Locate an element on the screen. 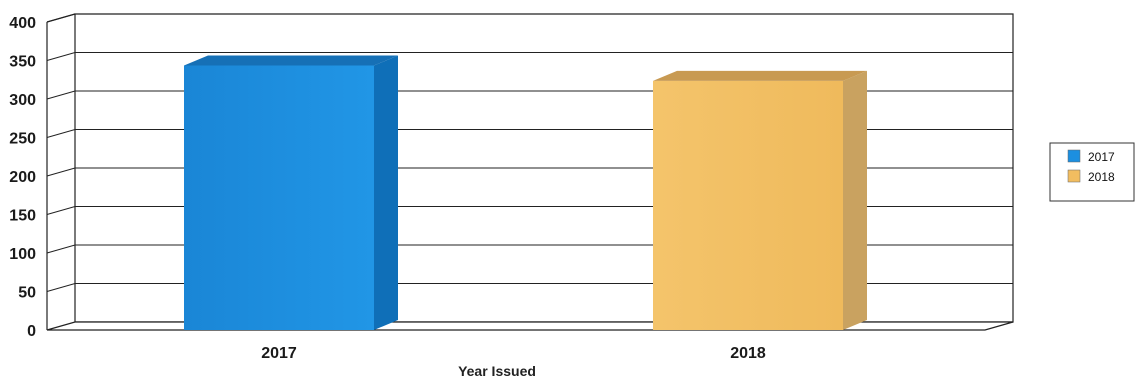 The height and width of the screenshot is (381, 1142). legend-entry-2017: 2017 is located at coordinates (1091, 156).